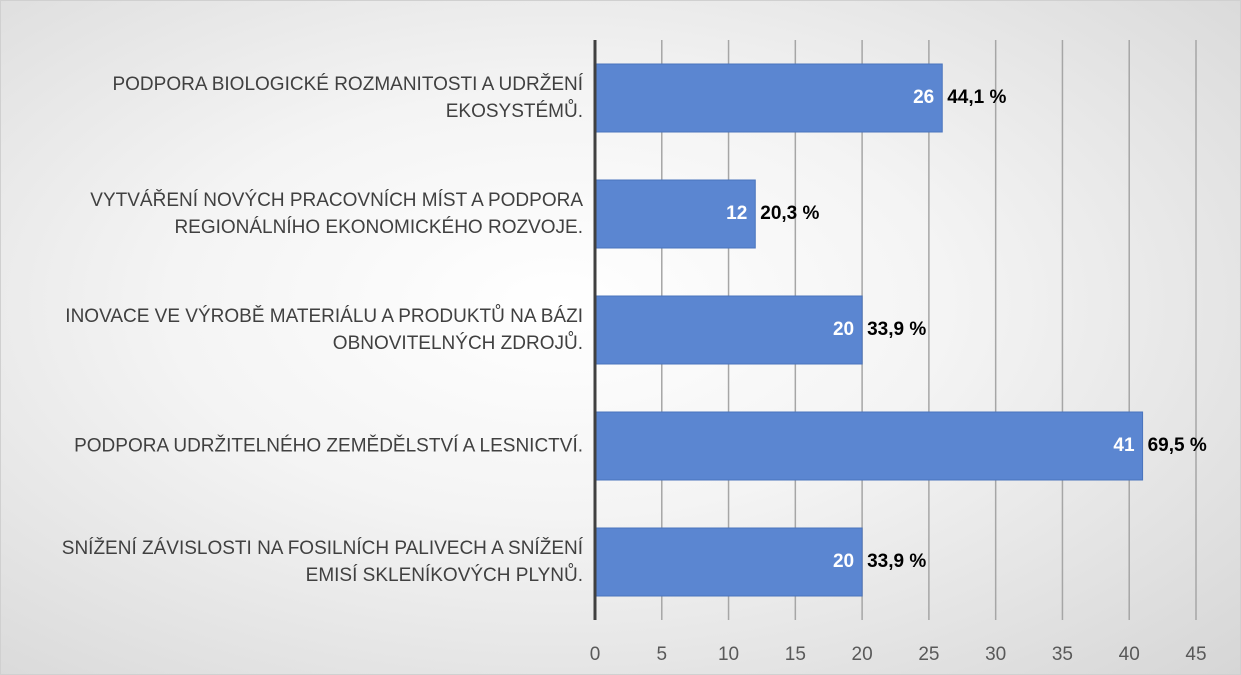 The image size is (1241, 675). I want to click on x-tick-label: 5, so click(661, 654).